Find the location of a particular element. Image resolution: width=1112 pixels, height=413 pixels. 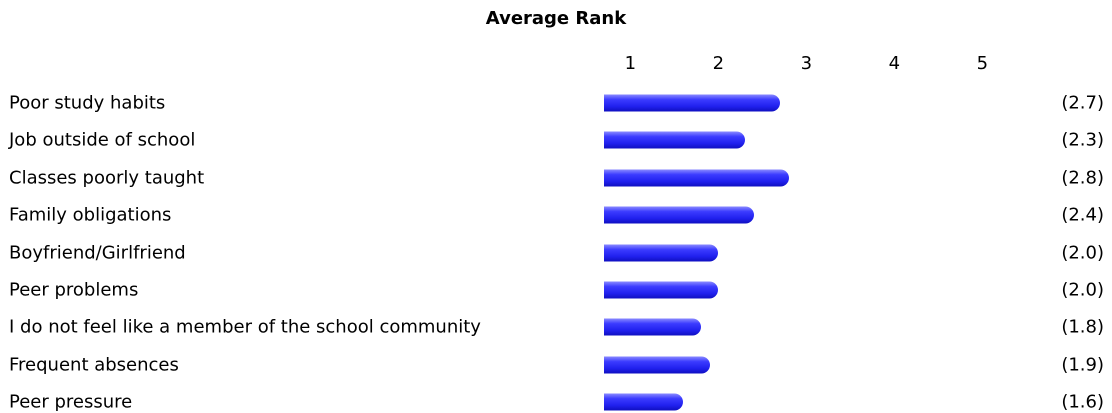

category-label: Boyfriend/Girlfriend is located at coordinates (97, 253).